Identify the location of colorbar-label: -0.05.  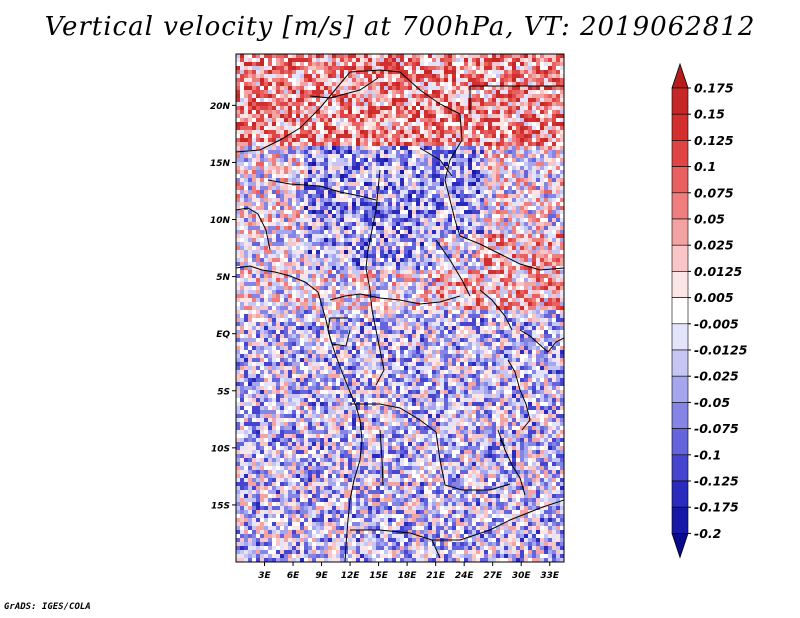
(712, 402).